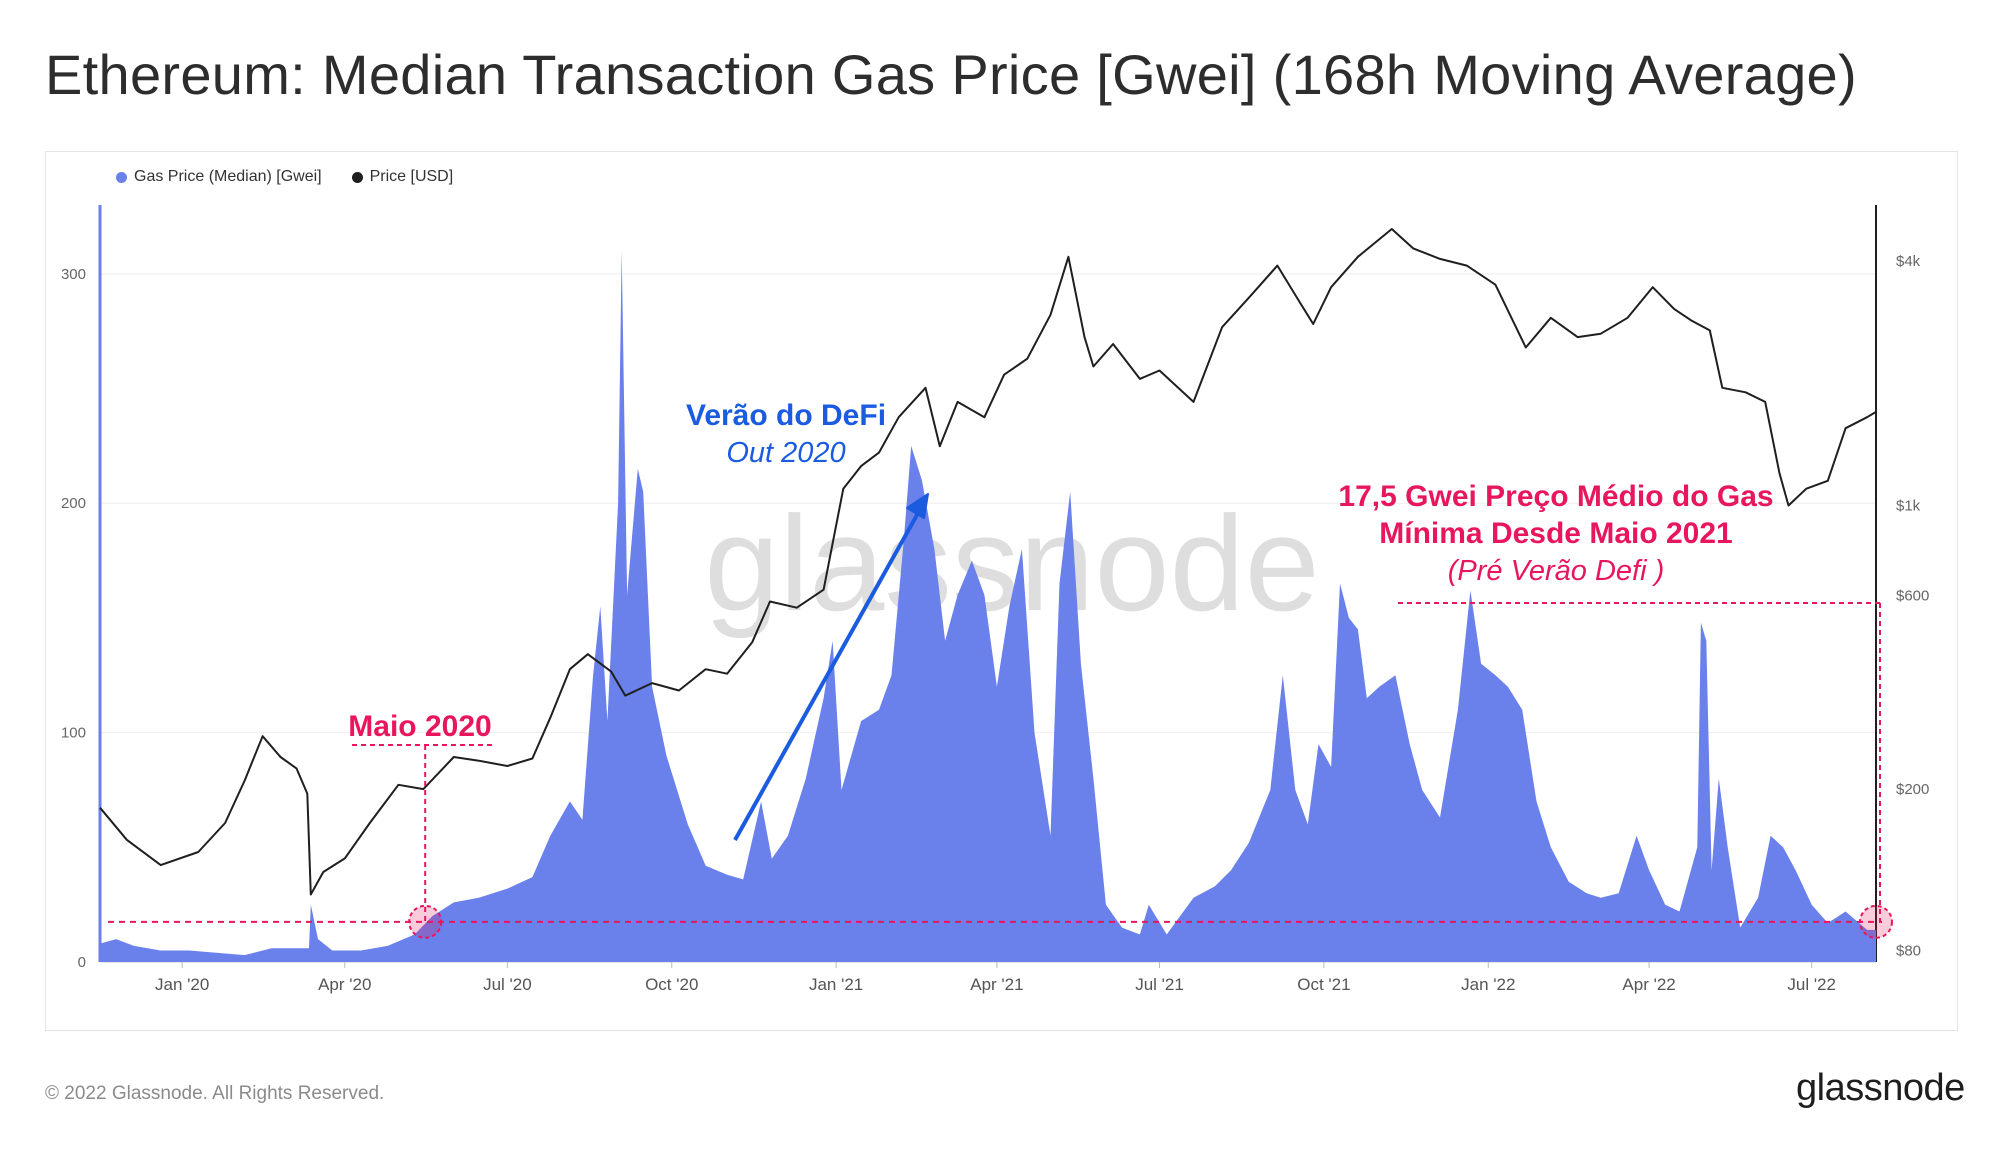  What do you see at coordinates (1912, 789) in the screenshot?
I see `y-right-tick-label-1: $200` at bounding box center [1912, 789].